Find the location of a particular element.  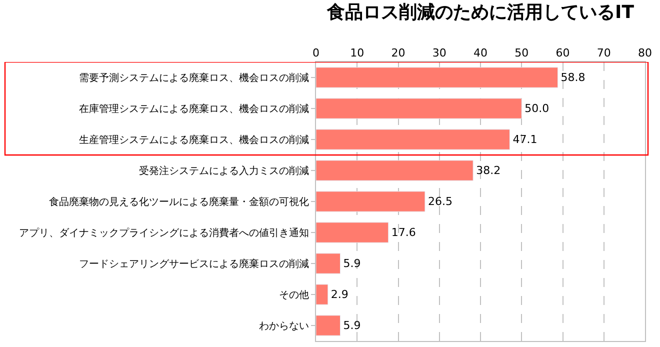

y-tick-label: その他 is located at coordinates (294, 295).